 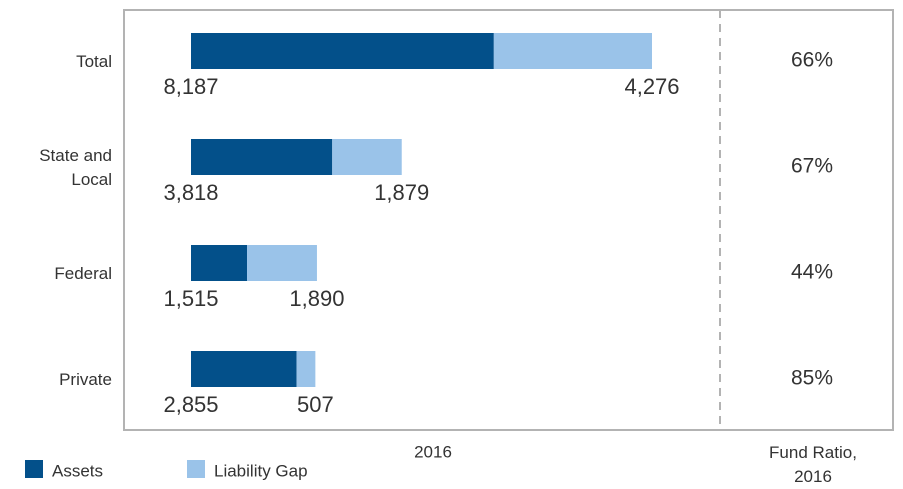 I want to click on value-label: 4,276, so click(x=651, y=86).